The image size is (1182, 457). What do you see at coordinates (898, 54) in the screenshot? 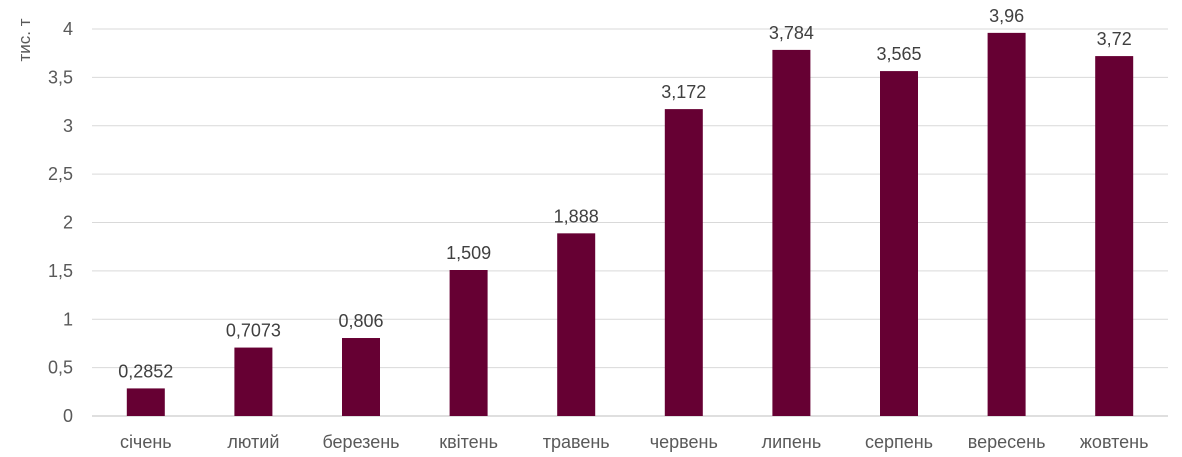
I see `data-label: 3,565` at bounding box center [898, 54].